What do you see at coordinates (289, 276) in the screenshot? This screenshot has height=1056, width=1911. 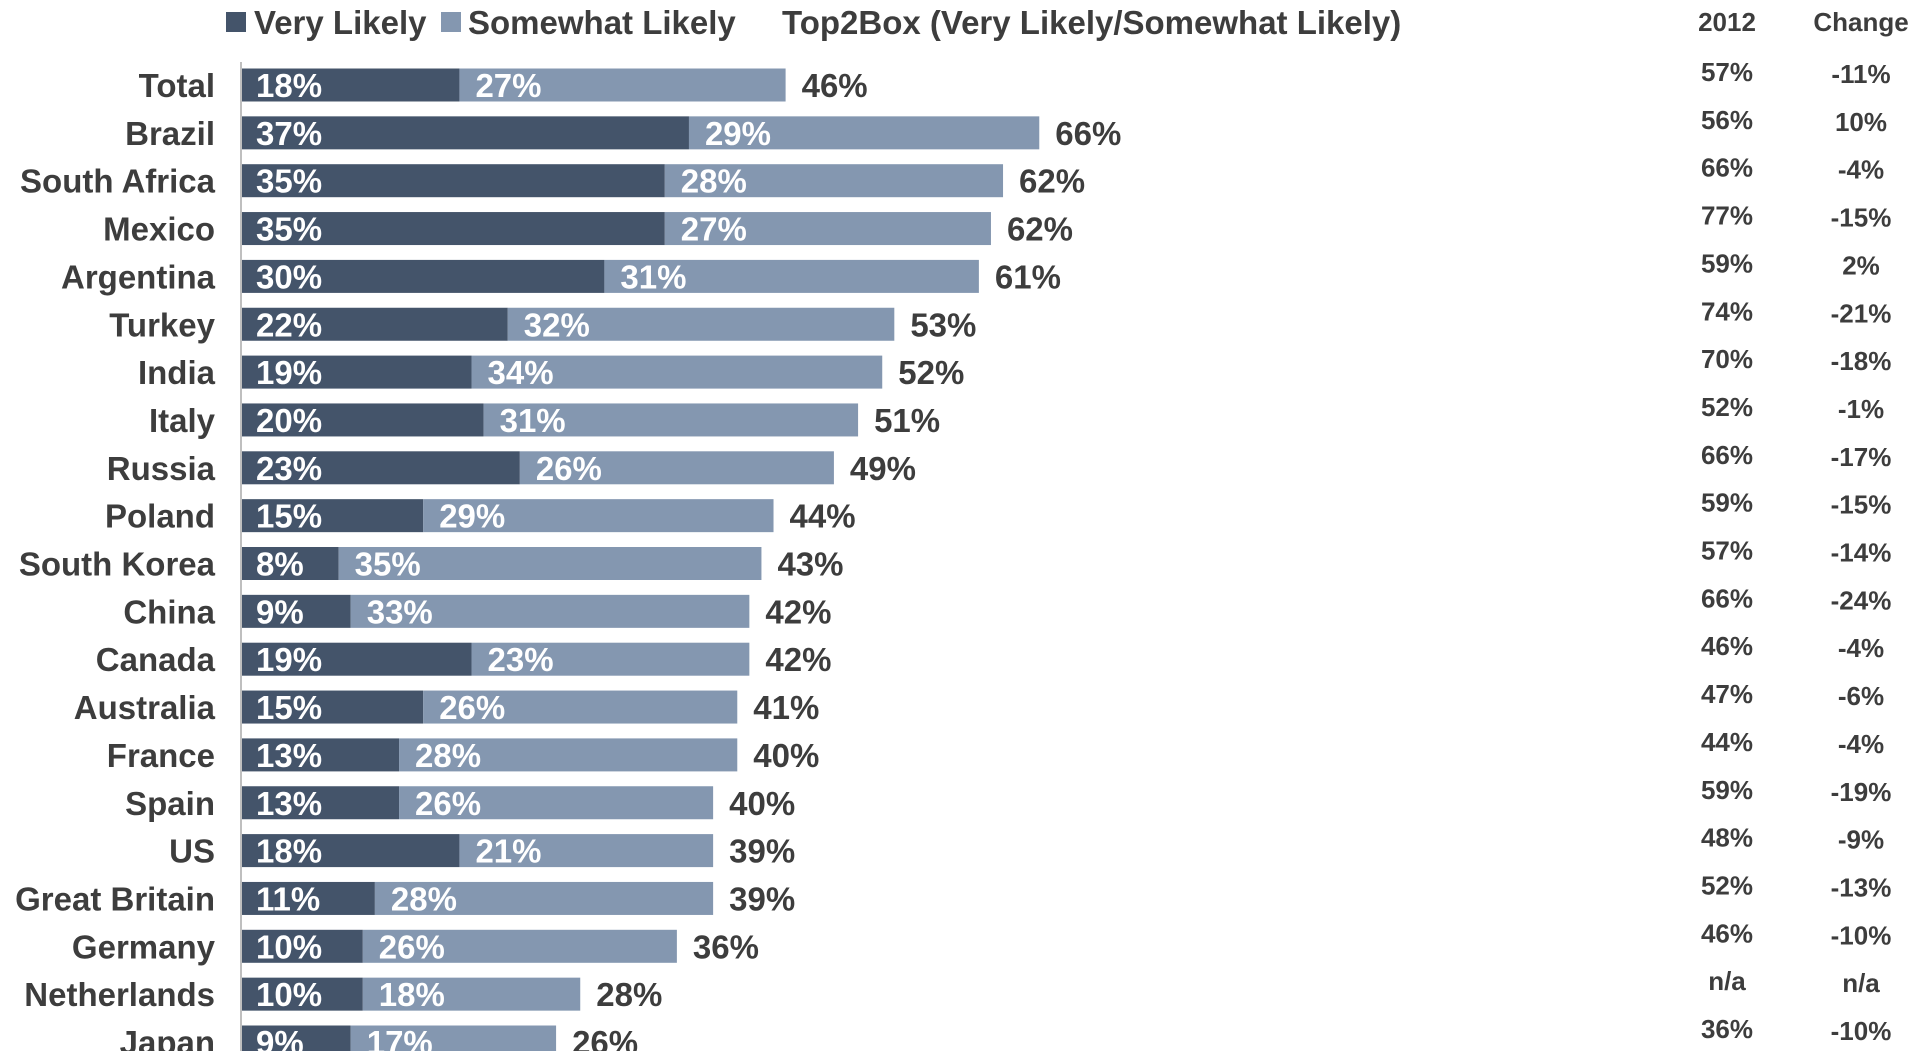 I see `data-label-very-likely-argentina: 30%` at bounding box center [289, 276].